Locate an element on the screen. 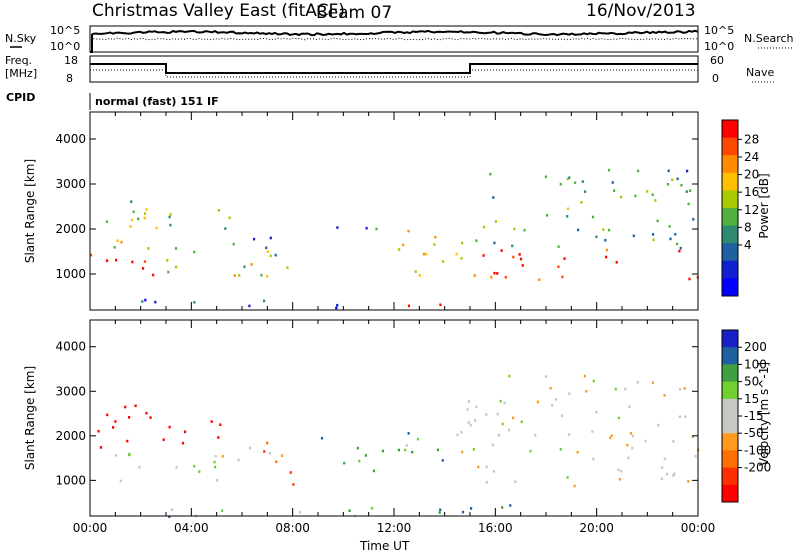 Image resolution: width=800 pixels, height=554 pixels. noise-right-tick-top: 10^5 is located at coordinates (719, 30).